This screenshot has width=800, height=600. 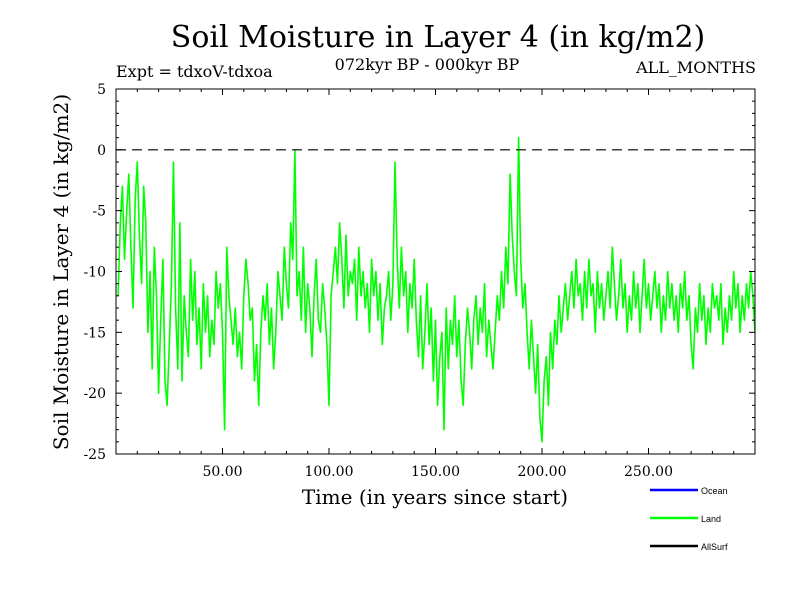 I want to click on y-axis-label: Soil Moisture in Layer 4 (in kg/m2), so click(x=61, y=272).